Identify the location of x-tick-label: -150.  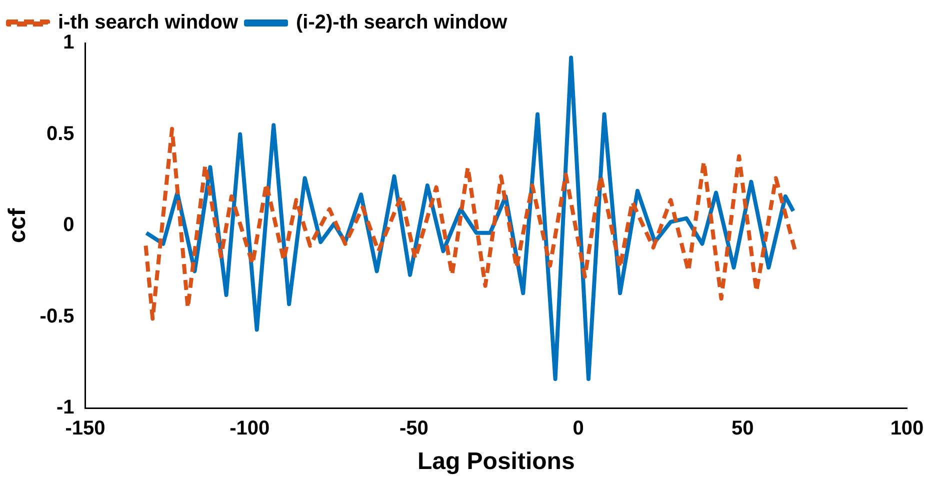
(85, 429).